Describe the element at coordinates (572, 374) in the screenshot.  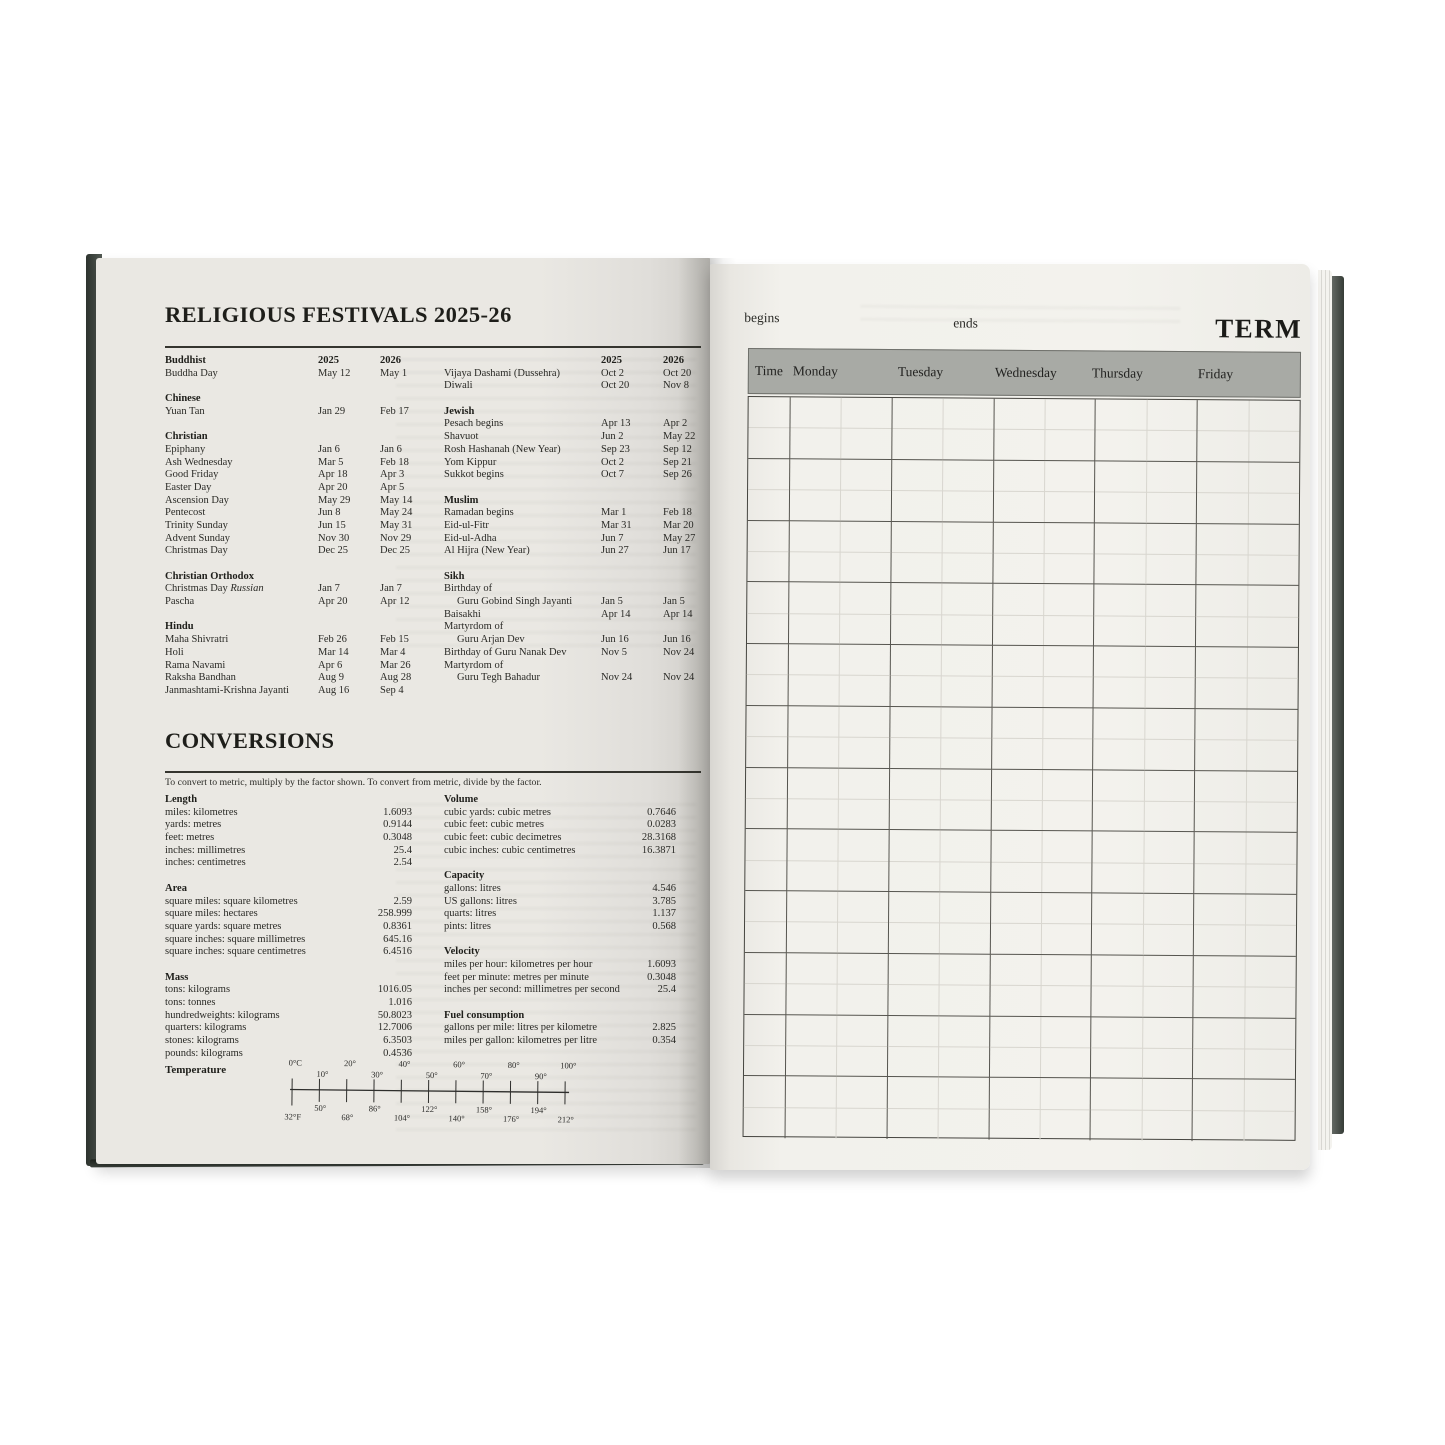
I see `festival-row: Vijaya Dashami (Dussehra) Oct 2 Oct 20` at that location.